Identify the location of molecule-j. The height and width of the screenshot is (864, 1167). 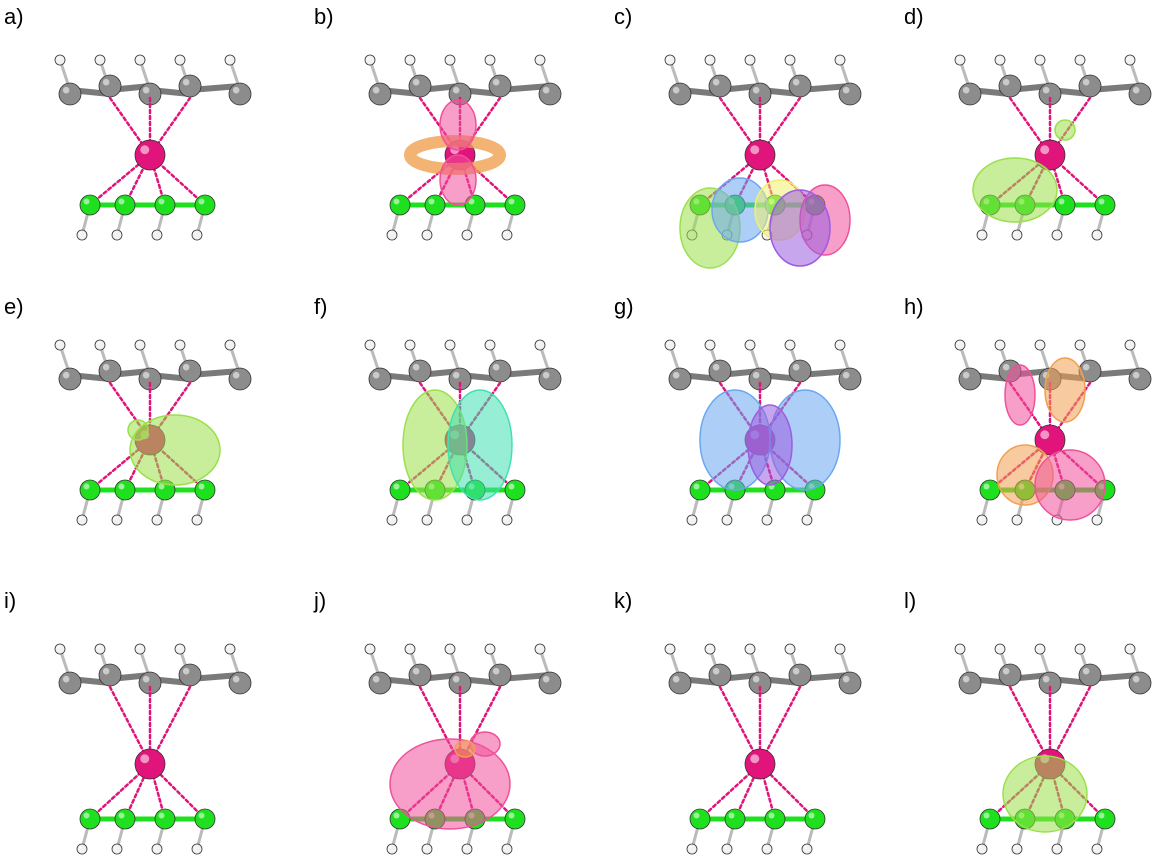
(463, 749).